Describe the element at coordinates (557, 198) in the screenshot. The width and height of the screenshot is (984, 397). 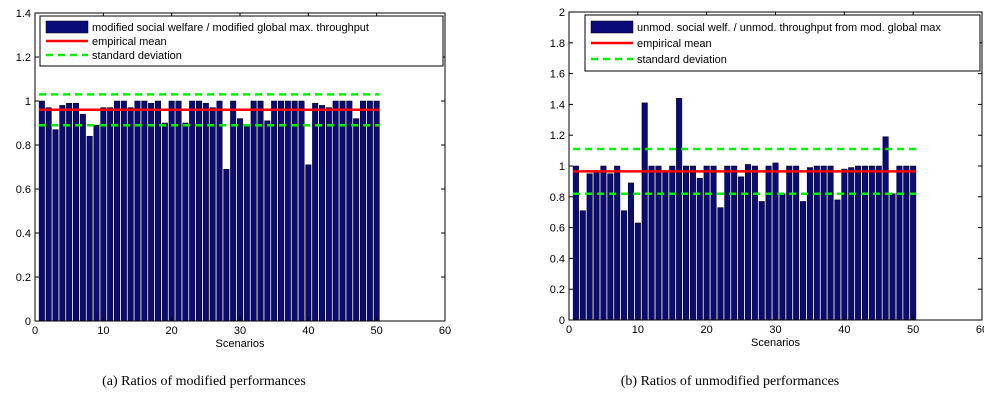
I see `y-tick-label-b: 0.8` at that location.